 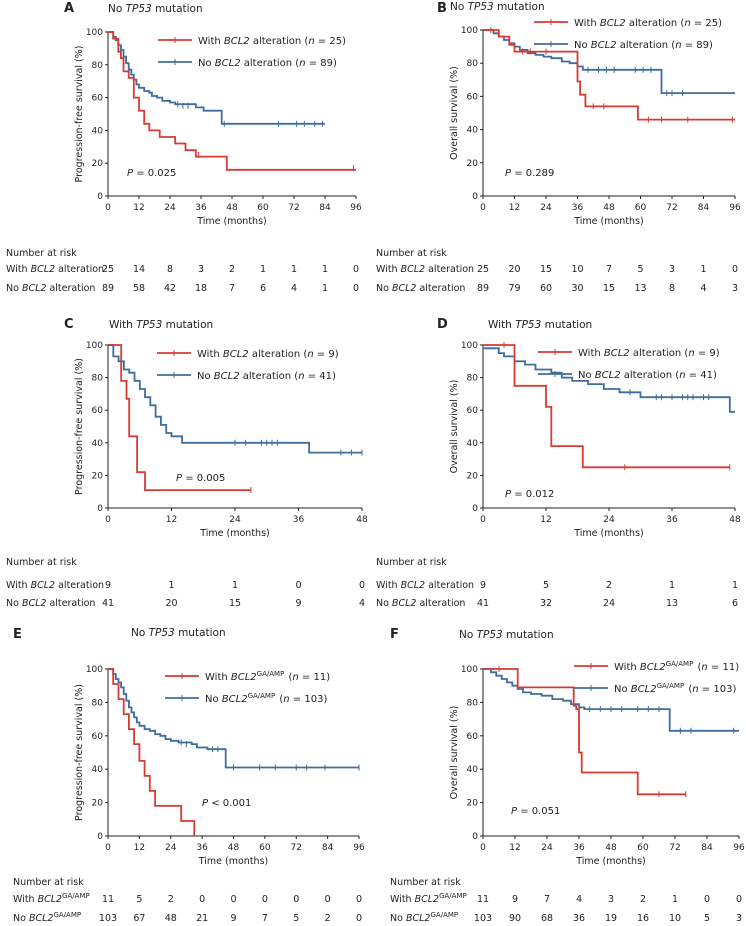 I want to click on risk-value: 7, so click(x=609, y=269).